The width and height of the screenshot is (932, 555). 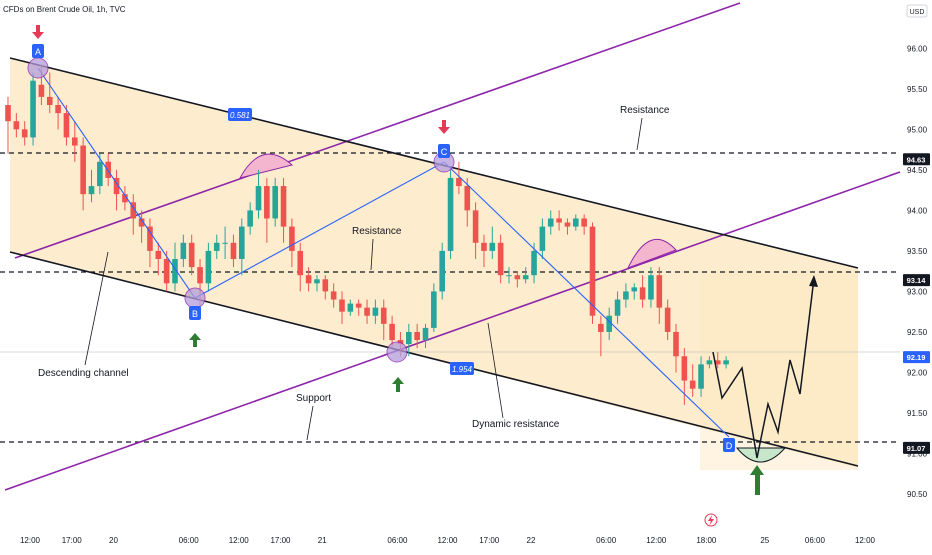 What do you see at coordinates (917, 494) in the screenshot?
I see `price-tick-label: 90.50` at bounding box center [917, 494].